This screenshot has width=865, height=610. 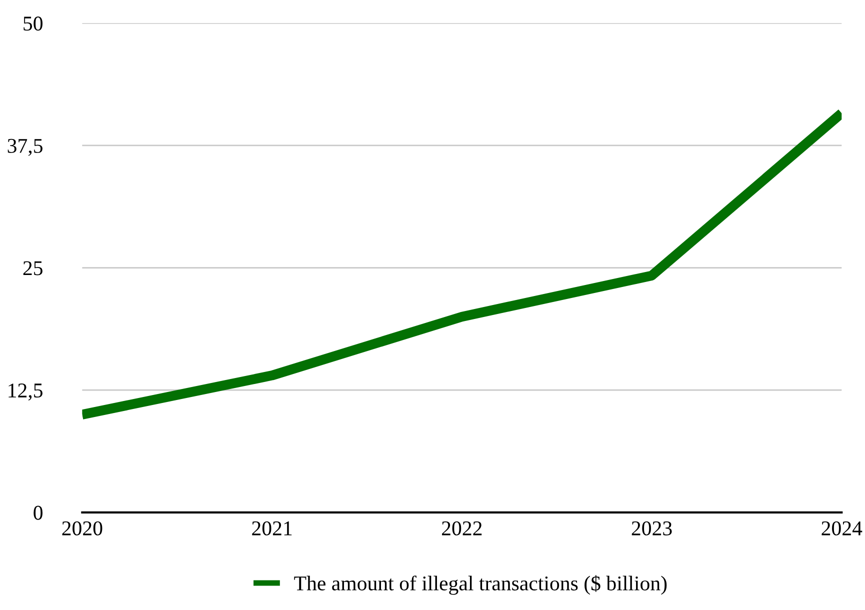 What do you see at coordinates (652, 528) in the screenshot?
I see `x-tick-label: 2023` at bounding box center [652, 528].